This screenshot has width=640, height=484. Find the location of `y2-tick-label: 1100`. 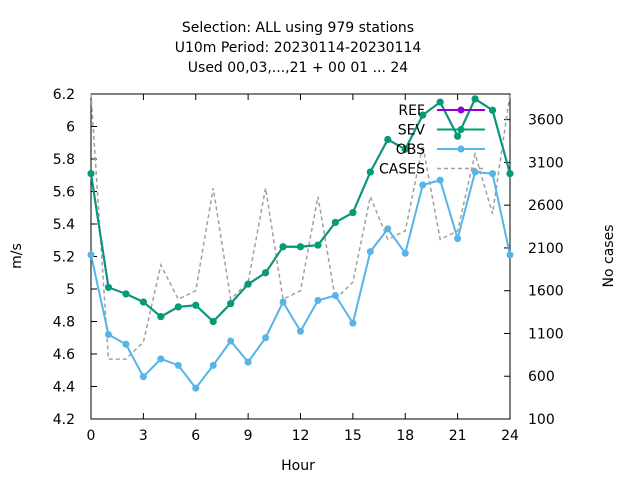

y2-tick-label: 1100 is located at coordinates (546, 334).